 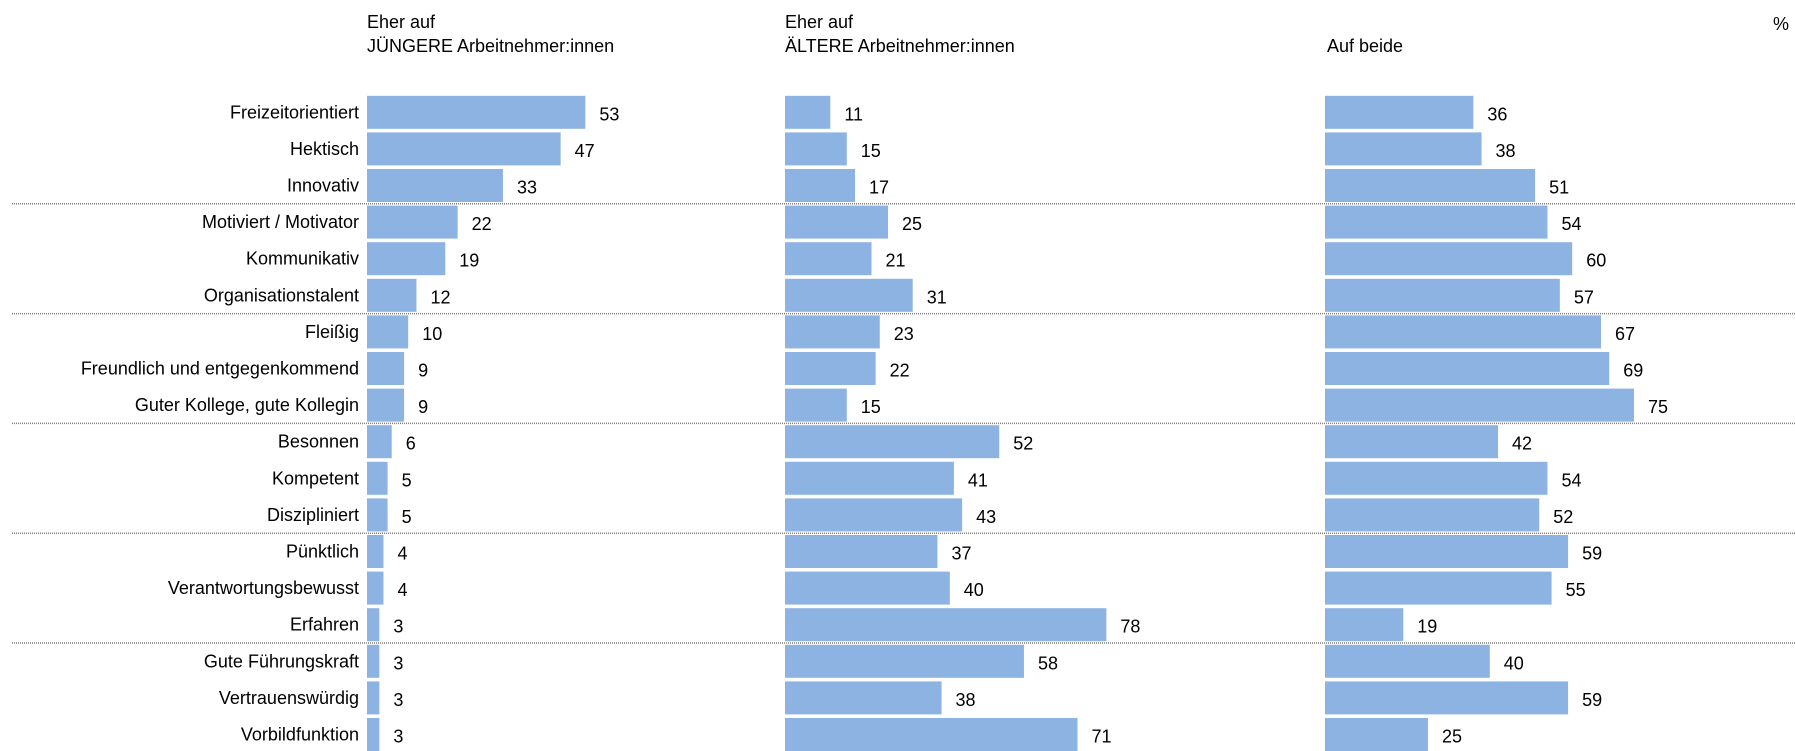 I want to click on bar-value-label: 78, so click(x=1130, y=627).